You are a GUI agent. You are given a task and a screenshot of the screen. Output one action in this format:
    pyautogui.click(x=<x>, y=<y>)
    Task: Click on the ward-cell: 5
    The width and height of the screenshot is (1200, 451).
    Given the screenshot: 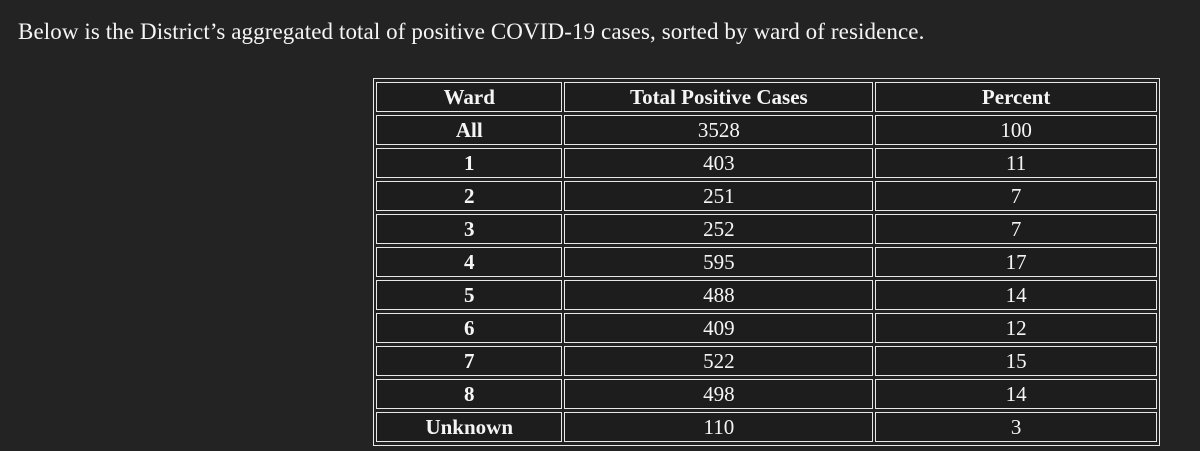 What is the action you would take?
    pyautogui.click(x=469, y=295)
    